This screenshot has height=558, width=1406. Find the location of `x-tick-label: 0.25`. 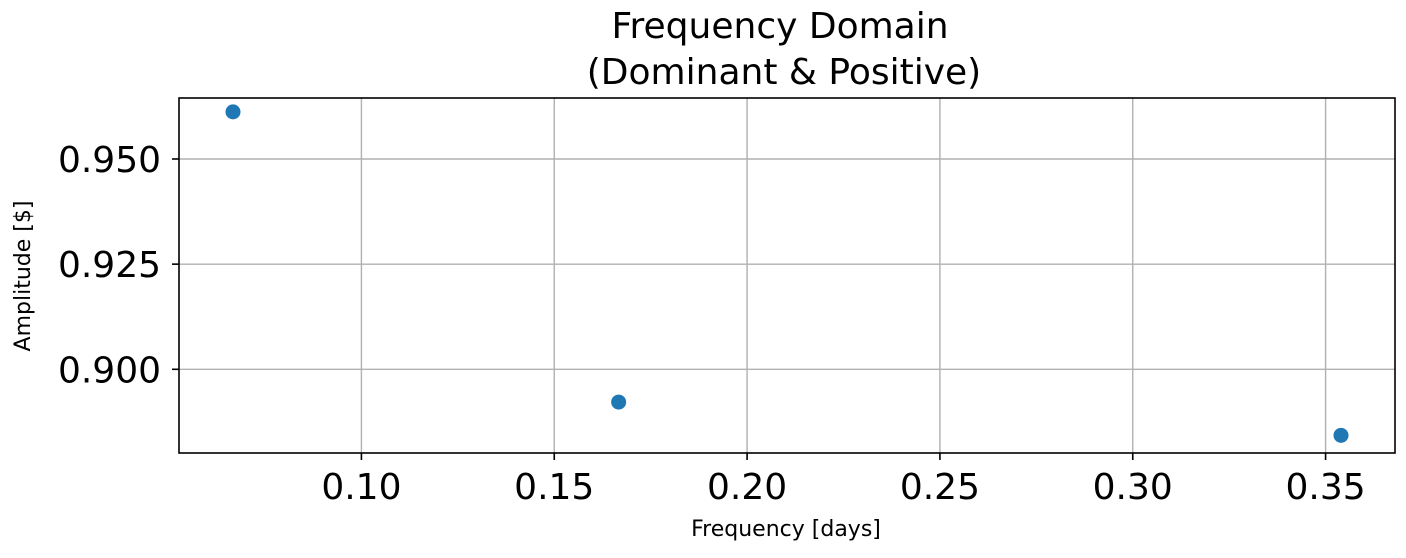

x-tick-label: 0.25 is located at coordinates (940, 487).